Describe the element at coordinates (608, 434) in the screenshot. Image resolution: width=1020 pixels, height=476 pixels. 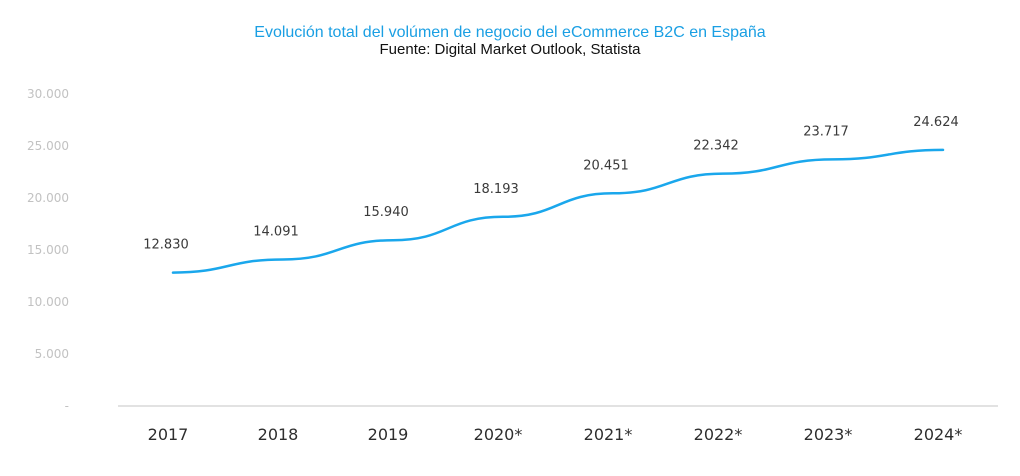
I see `x-tick-label: 2021*` at that location.